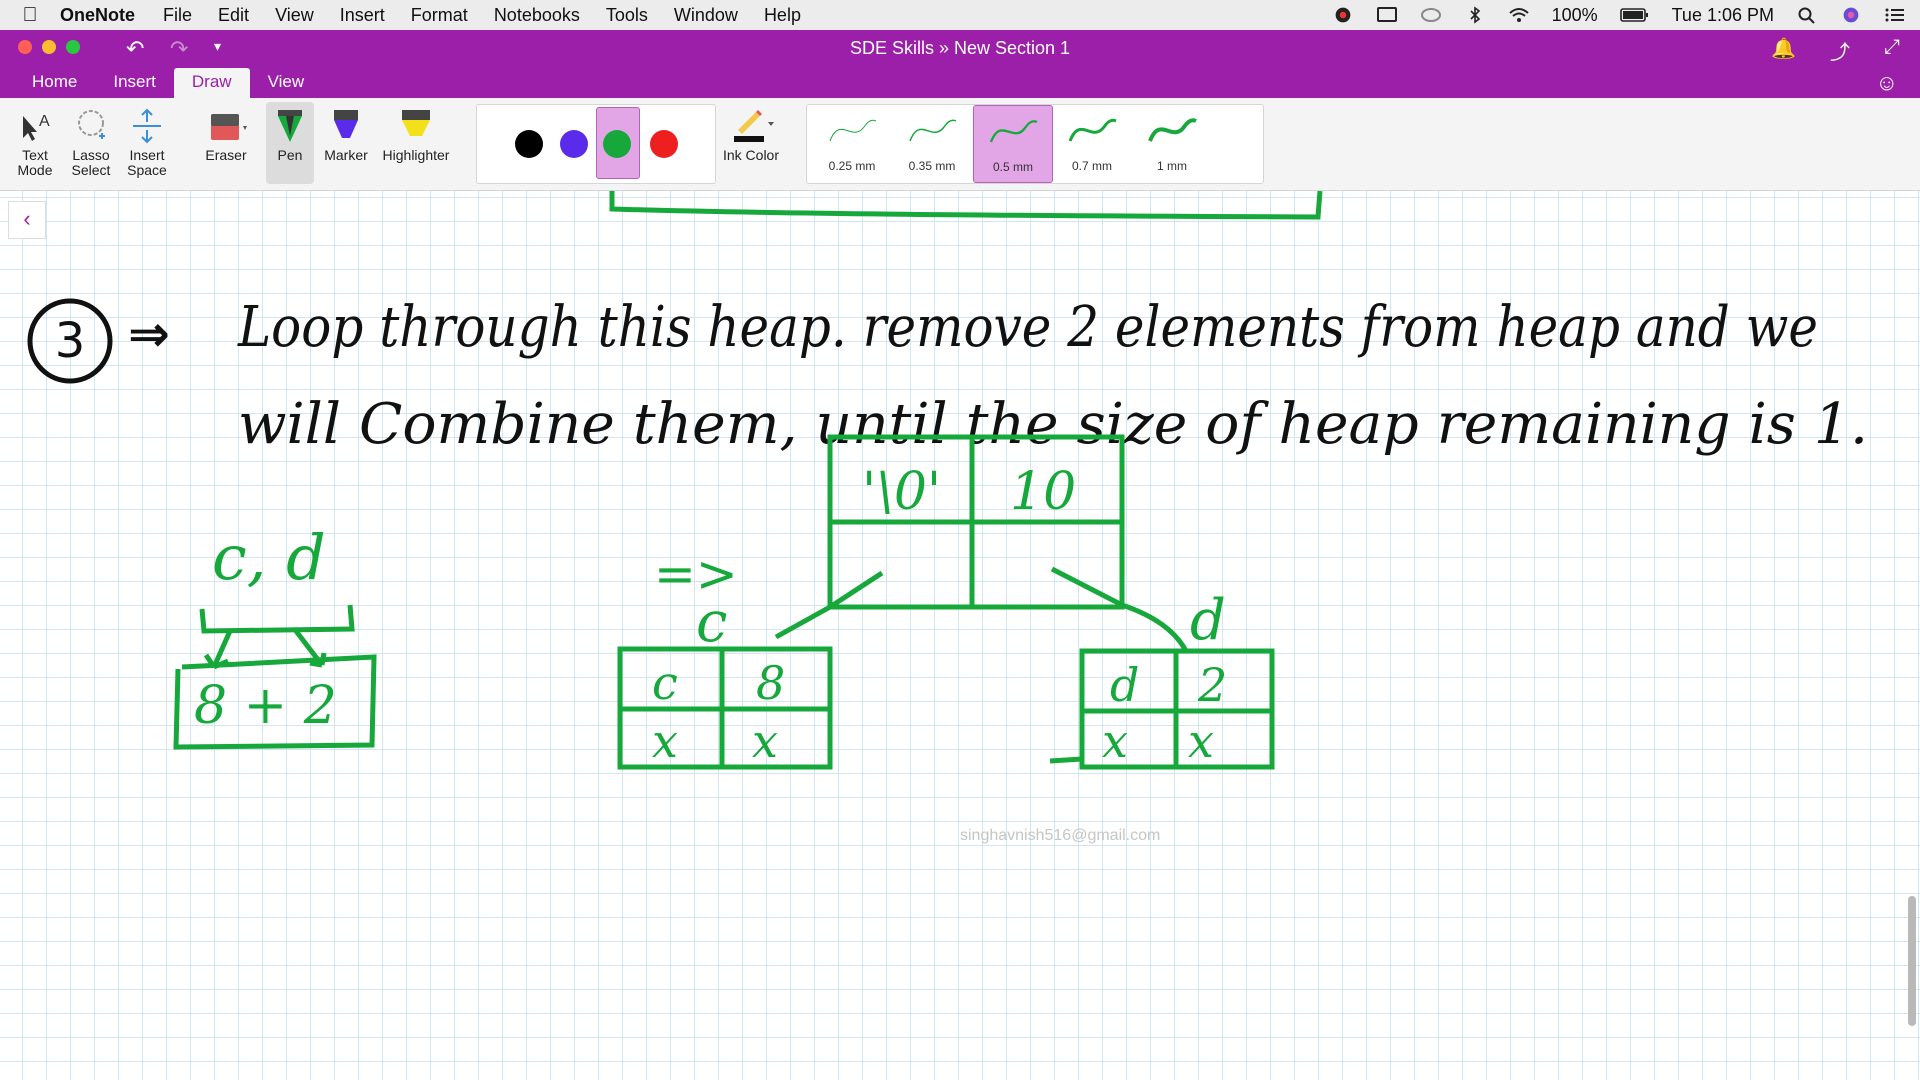 This screenshot has width=1920, height=1080. Describe the element at coordinates (1475, 15) in the screenshot. I see `bluetooth-icon` at that location.